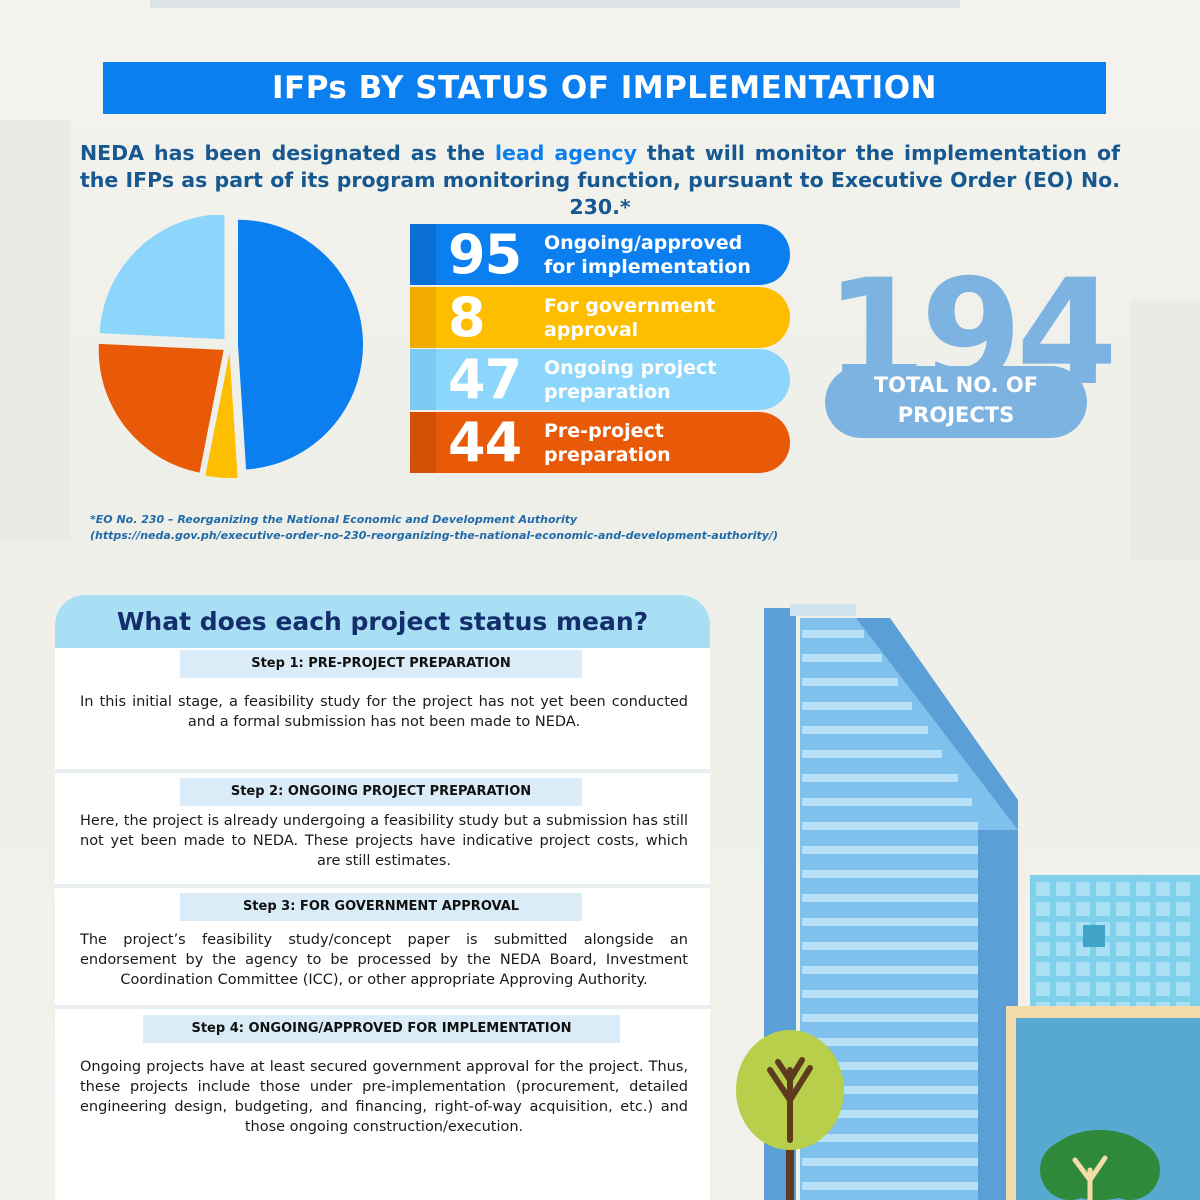  Describe the element at coordinates (230, 346) in the screenshot. I see `status-pie-chart` at that location.